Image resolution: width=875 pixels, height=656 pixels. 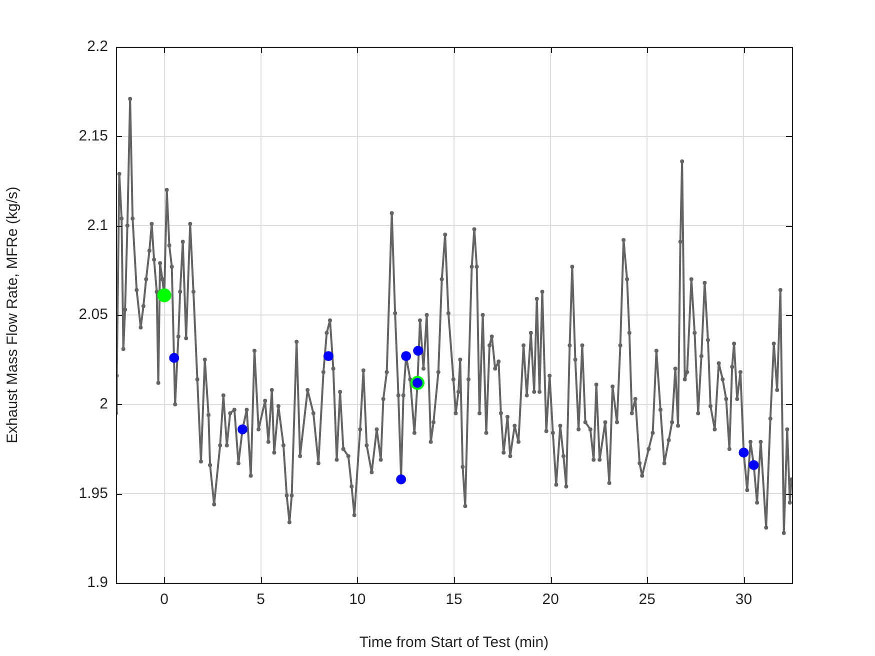 What do you see at coordinates (357, 599) in the screenshot?
I see `x-tick-label: 10` at bounding box center [357, 599].